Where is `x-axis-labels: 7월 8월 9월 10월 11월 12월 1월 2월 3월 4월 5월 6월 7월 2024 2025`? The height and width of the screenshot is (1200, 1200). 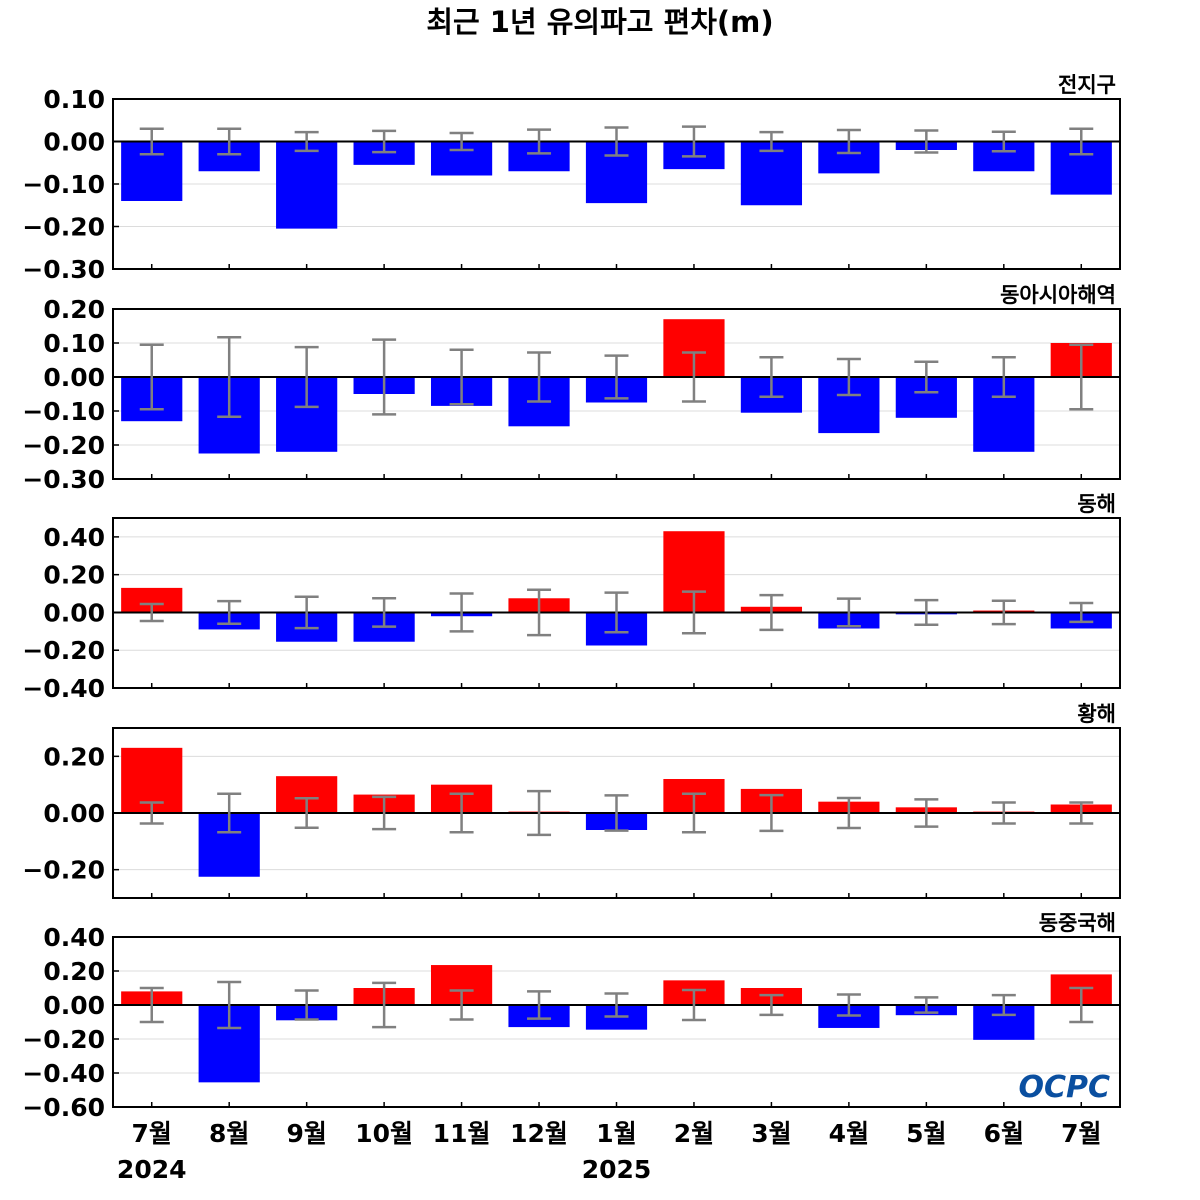 x-axis-labels: 7월 8월 9월 10월 11월 12월 1월 2월 3월 4월 5월 6월 7월 2024 2025 is located at coordinates (609, 1151).